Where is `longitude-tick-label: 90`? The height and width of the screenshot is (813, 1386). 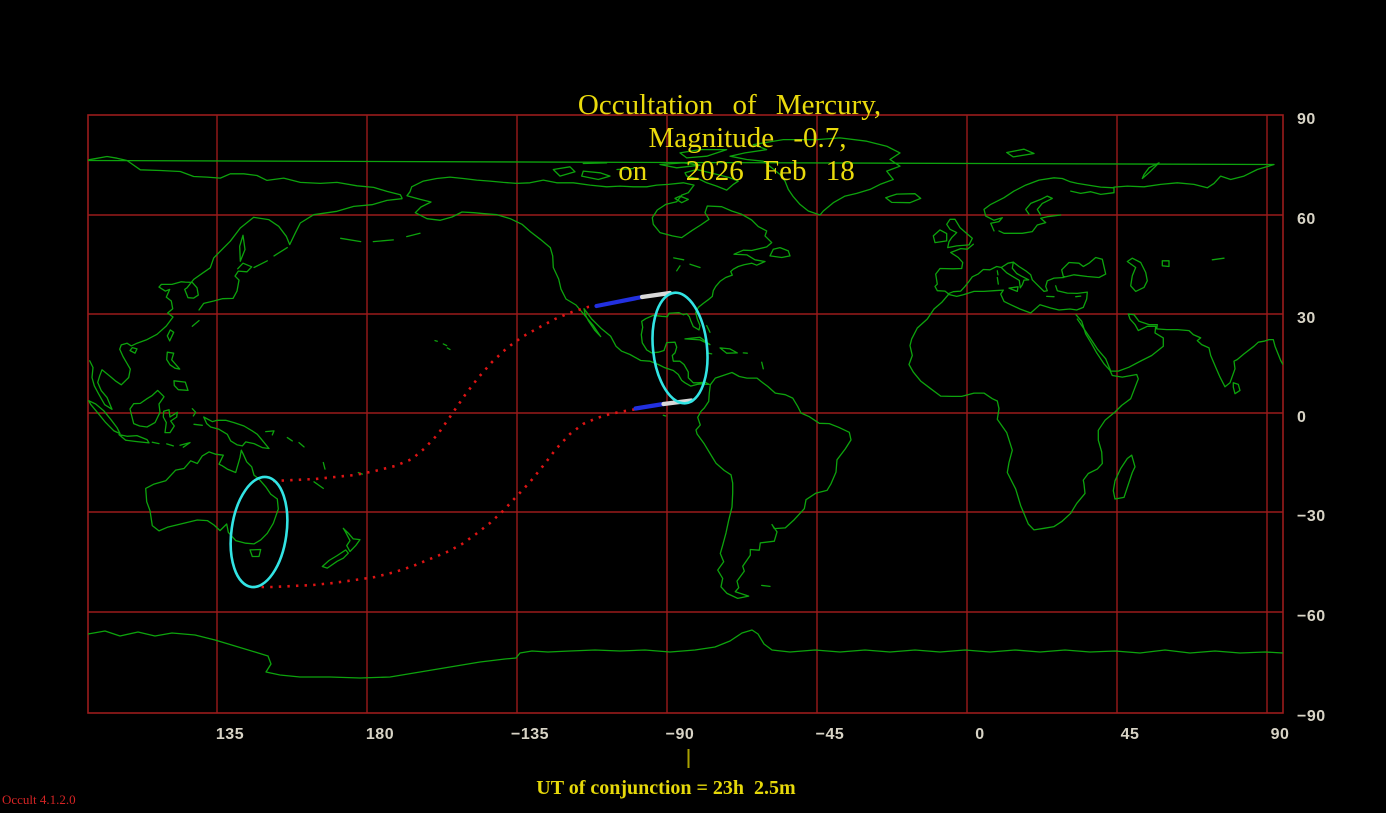 longitude-tick-label: 90 is located at coordinates (1280, 734).